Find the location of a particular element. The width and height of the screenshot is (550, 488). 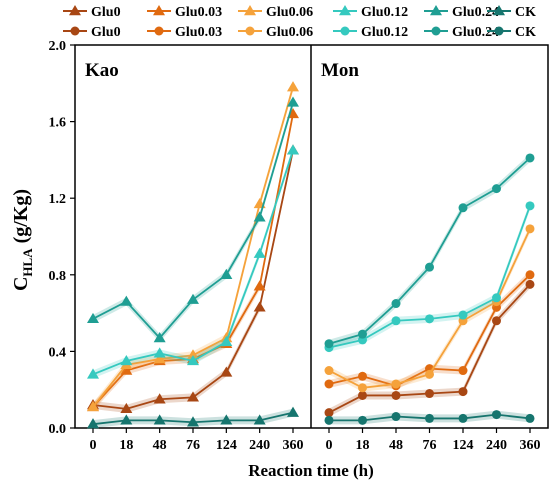

y-tick-label: 2.0 is located at coordinates (58, 46).